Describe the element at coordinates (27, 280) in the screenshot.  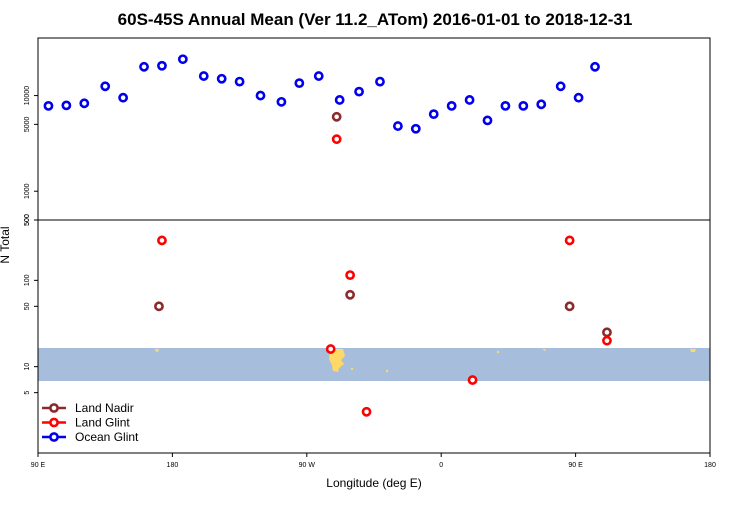
I see `y-tick-label: 100` at that location.